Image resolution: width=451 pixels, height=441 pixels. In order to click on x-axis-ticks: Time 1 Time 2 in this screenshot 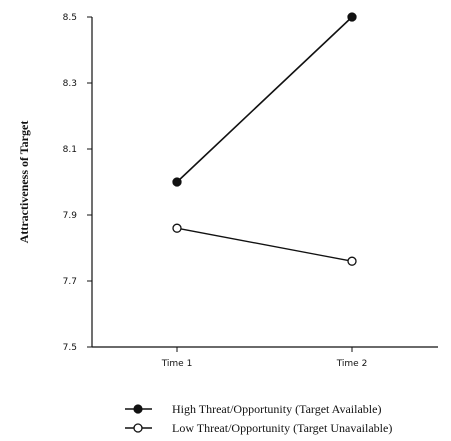, I will do `click(264, 358)`.